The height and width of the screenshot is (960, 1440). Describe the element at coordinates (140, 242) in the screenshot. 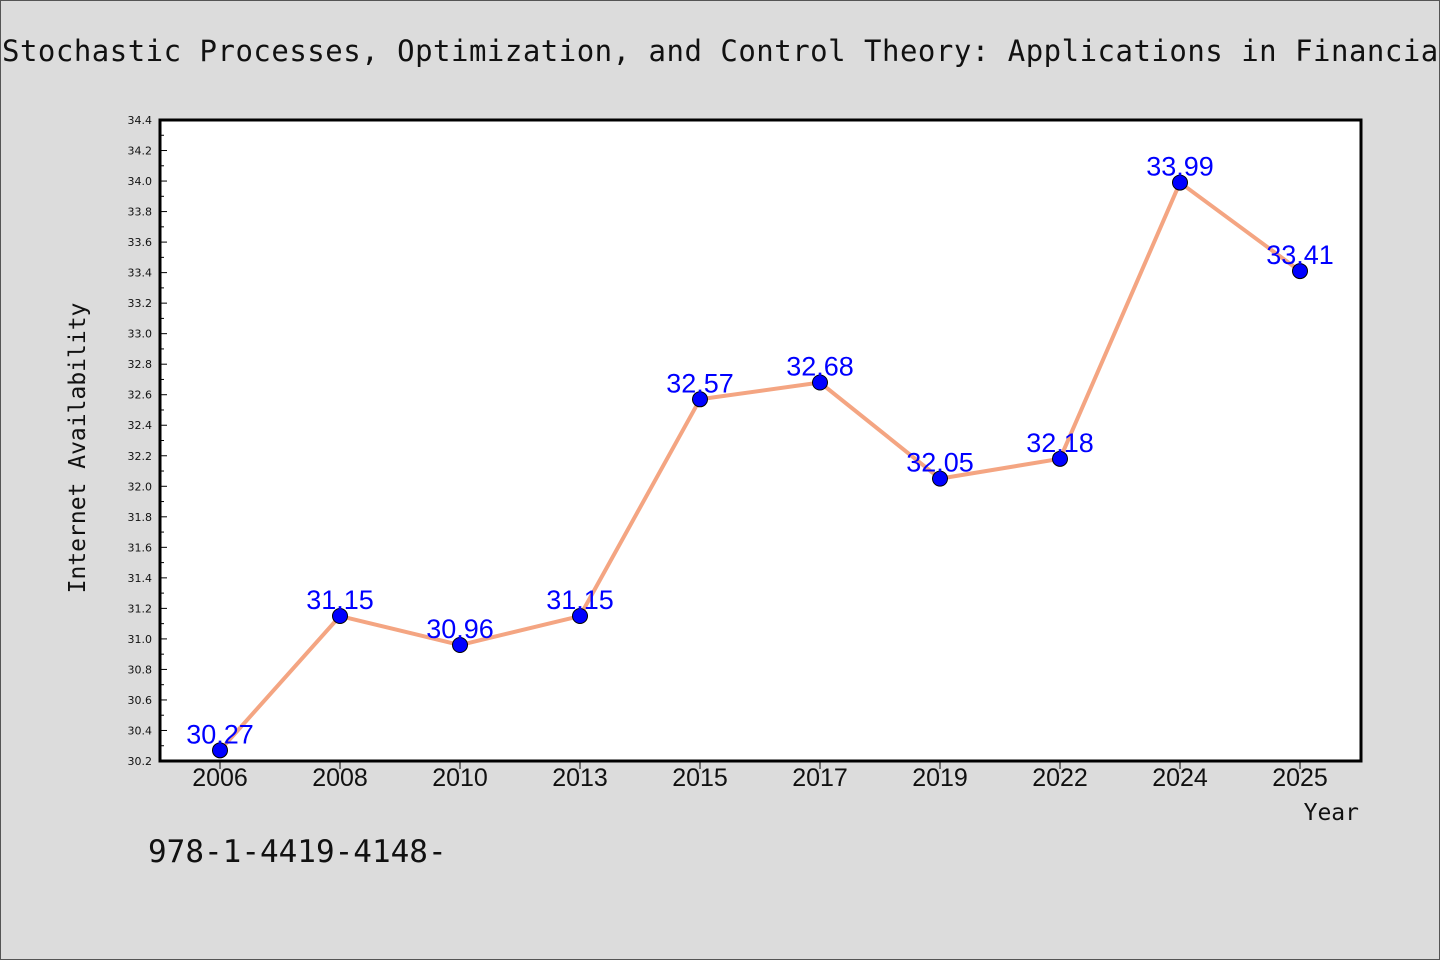

I see `y-tick-label: 33.6` at that location.